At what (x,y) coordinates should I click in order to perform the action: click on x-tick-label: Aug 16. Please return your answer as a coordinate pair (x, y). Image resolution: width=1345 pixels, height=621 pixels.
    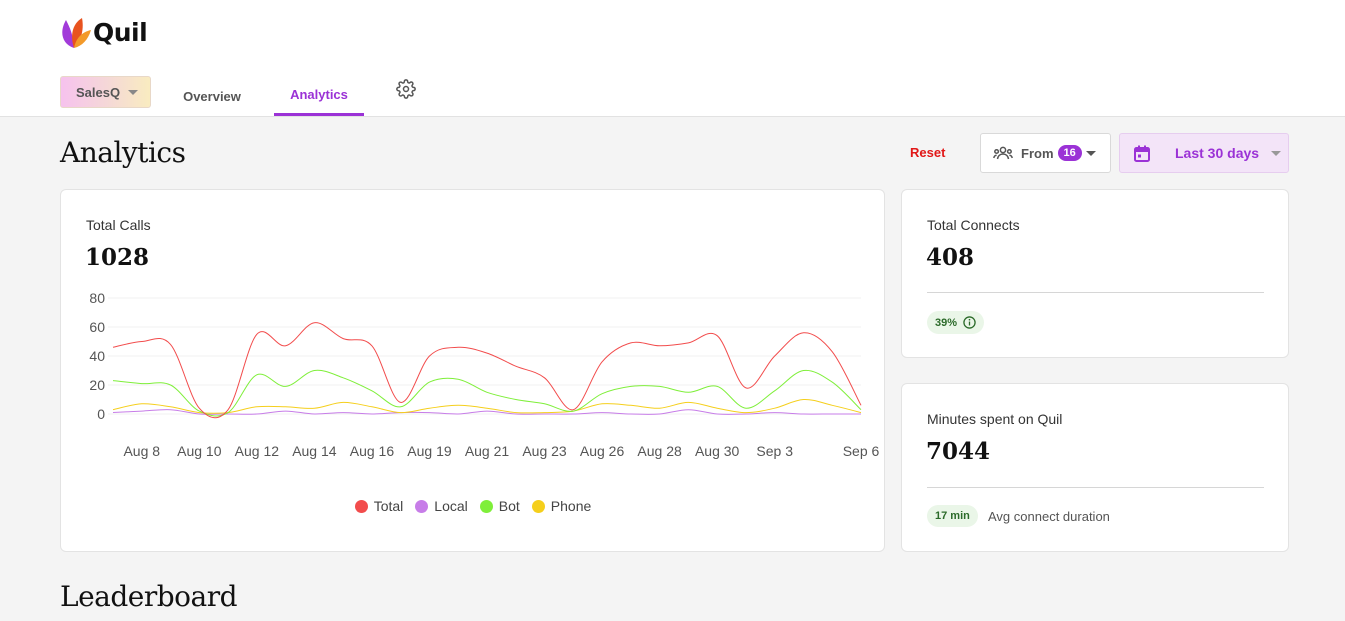
    Looking at the image, I should click on (372, 451).